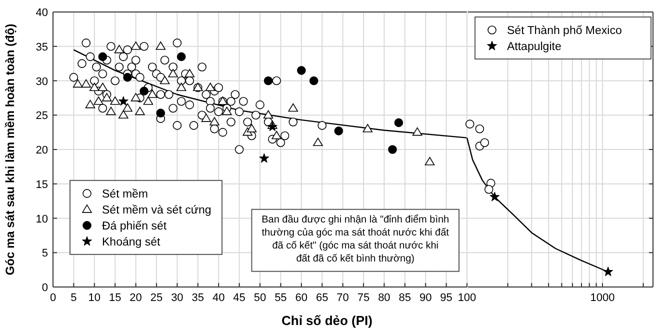  What do you see at coordinates (177, 298) in the screenshot?
I see `x-tick-label: 30` at bounding box center [177, 298].